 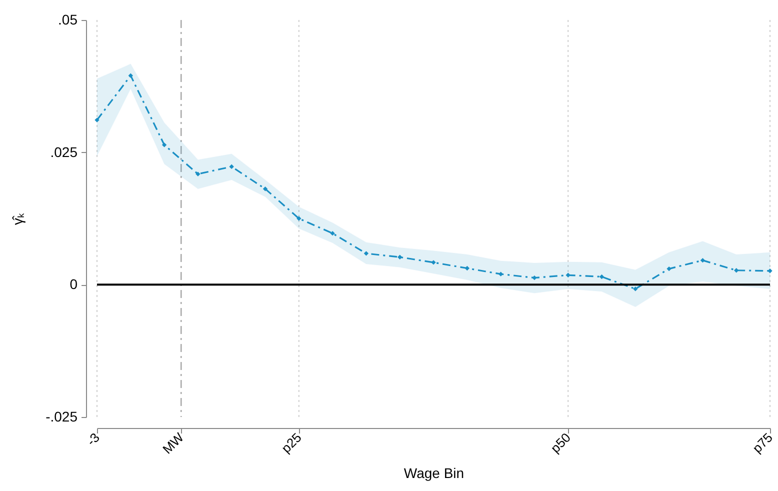 What do you see at coordinates (174, 443) in the screenshot?
I see `text: MW` at bounding box center [174, 443].